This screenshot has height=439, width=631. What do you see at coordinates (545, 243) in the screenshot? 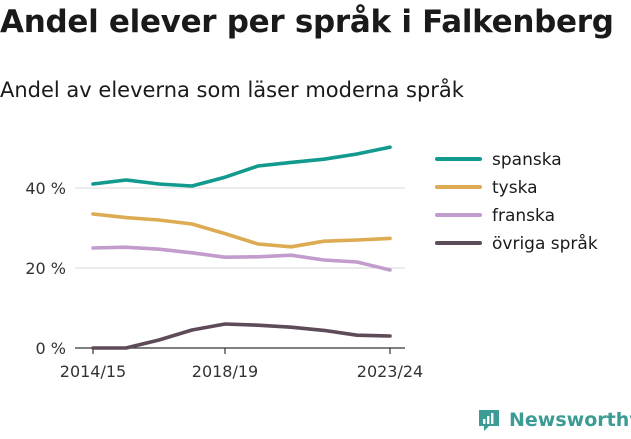
I see `legend-label: övriga språk` at bounding box center [545, 243].